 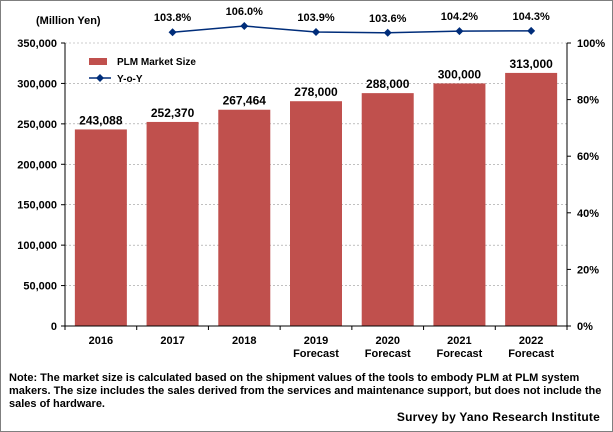 I want to click on yoy-value-label: 103.6%, so click(x=388, y=19).